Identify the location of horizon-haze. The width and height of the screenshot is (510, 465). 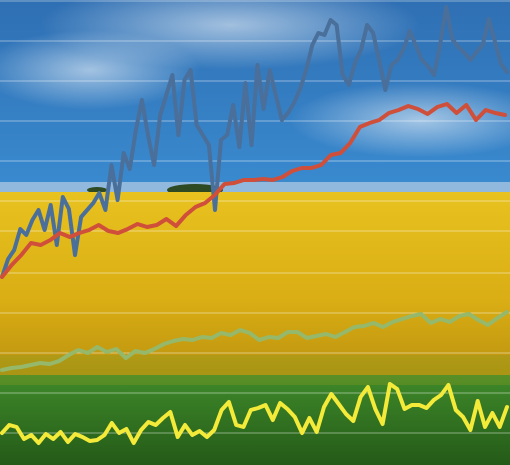
(255, 188).